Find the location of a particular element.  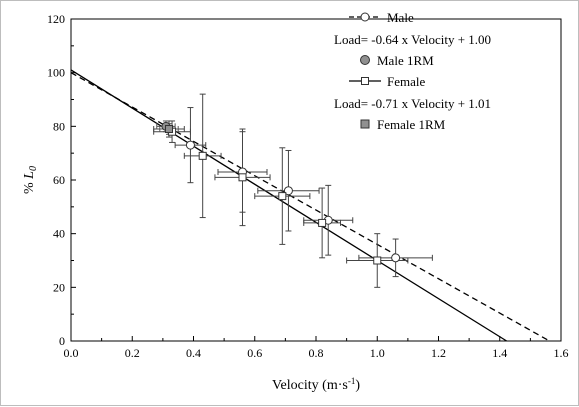

x-axis-title-unit: (m·s is located at coordinates (335, 385).